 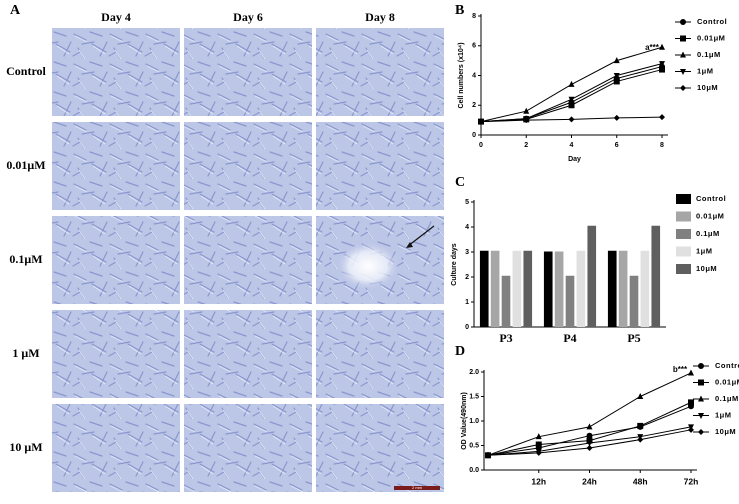 I want to click on y-tick-label: 1.5, so click(x=474, y=396).